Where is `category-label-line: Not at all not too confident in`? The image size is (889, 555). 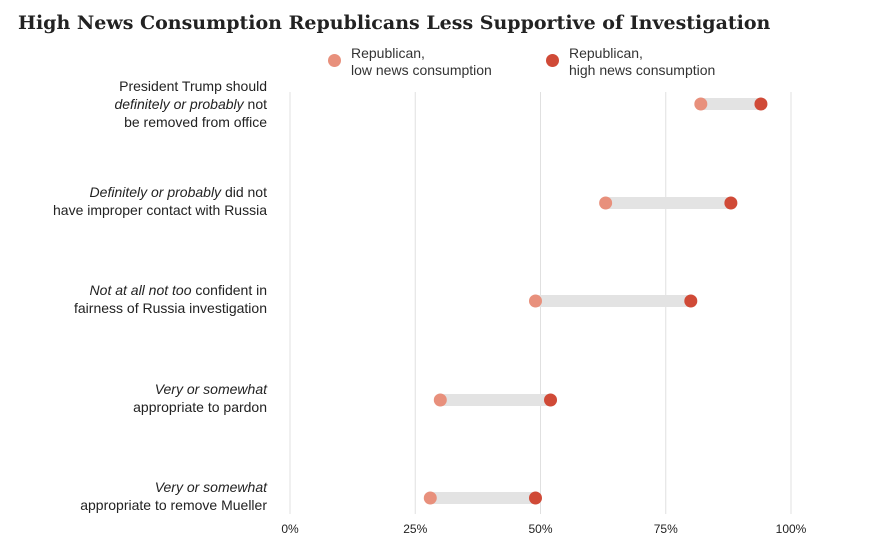
category-label-line: Not at all not too confident in is located at coordinates (170, 290).